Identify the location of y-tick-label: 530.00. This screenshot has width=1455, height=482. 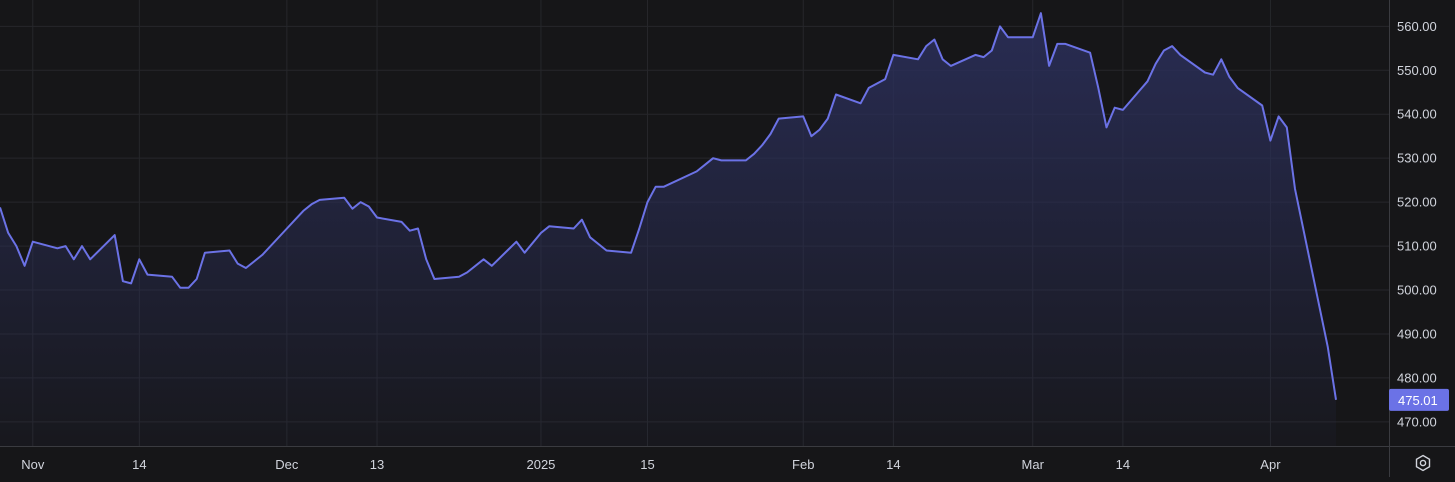
(1417, 158).